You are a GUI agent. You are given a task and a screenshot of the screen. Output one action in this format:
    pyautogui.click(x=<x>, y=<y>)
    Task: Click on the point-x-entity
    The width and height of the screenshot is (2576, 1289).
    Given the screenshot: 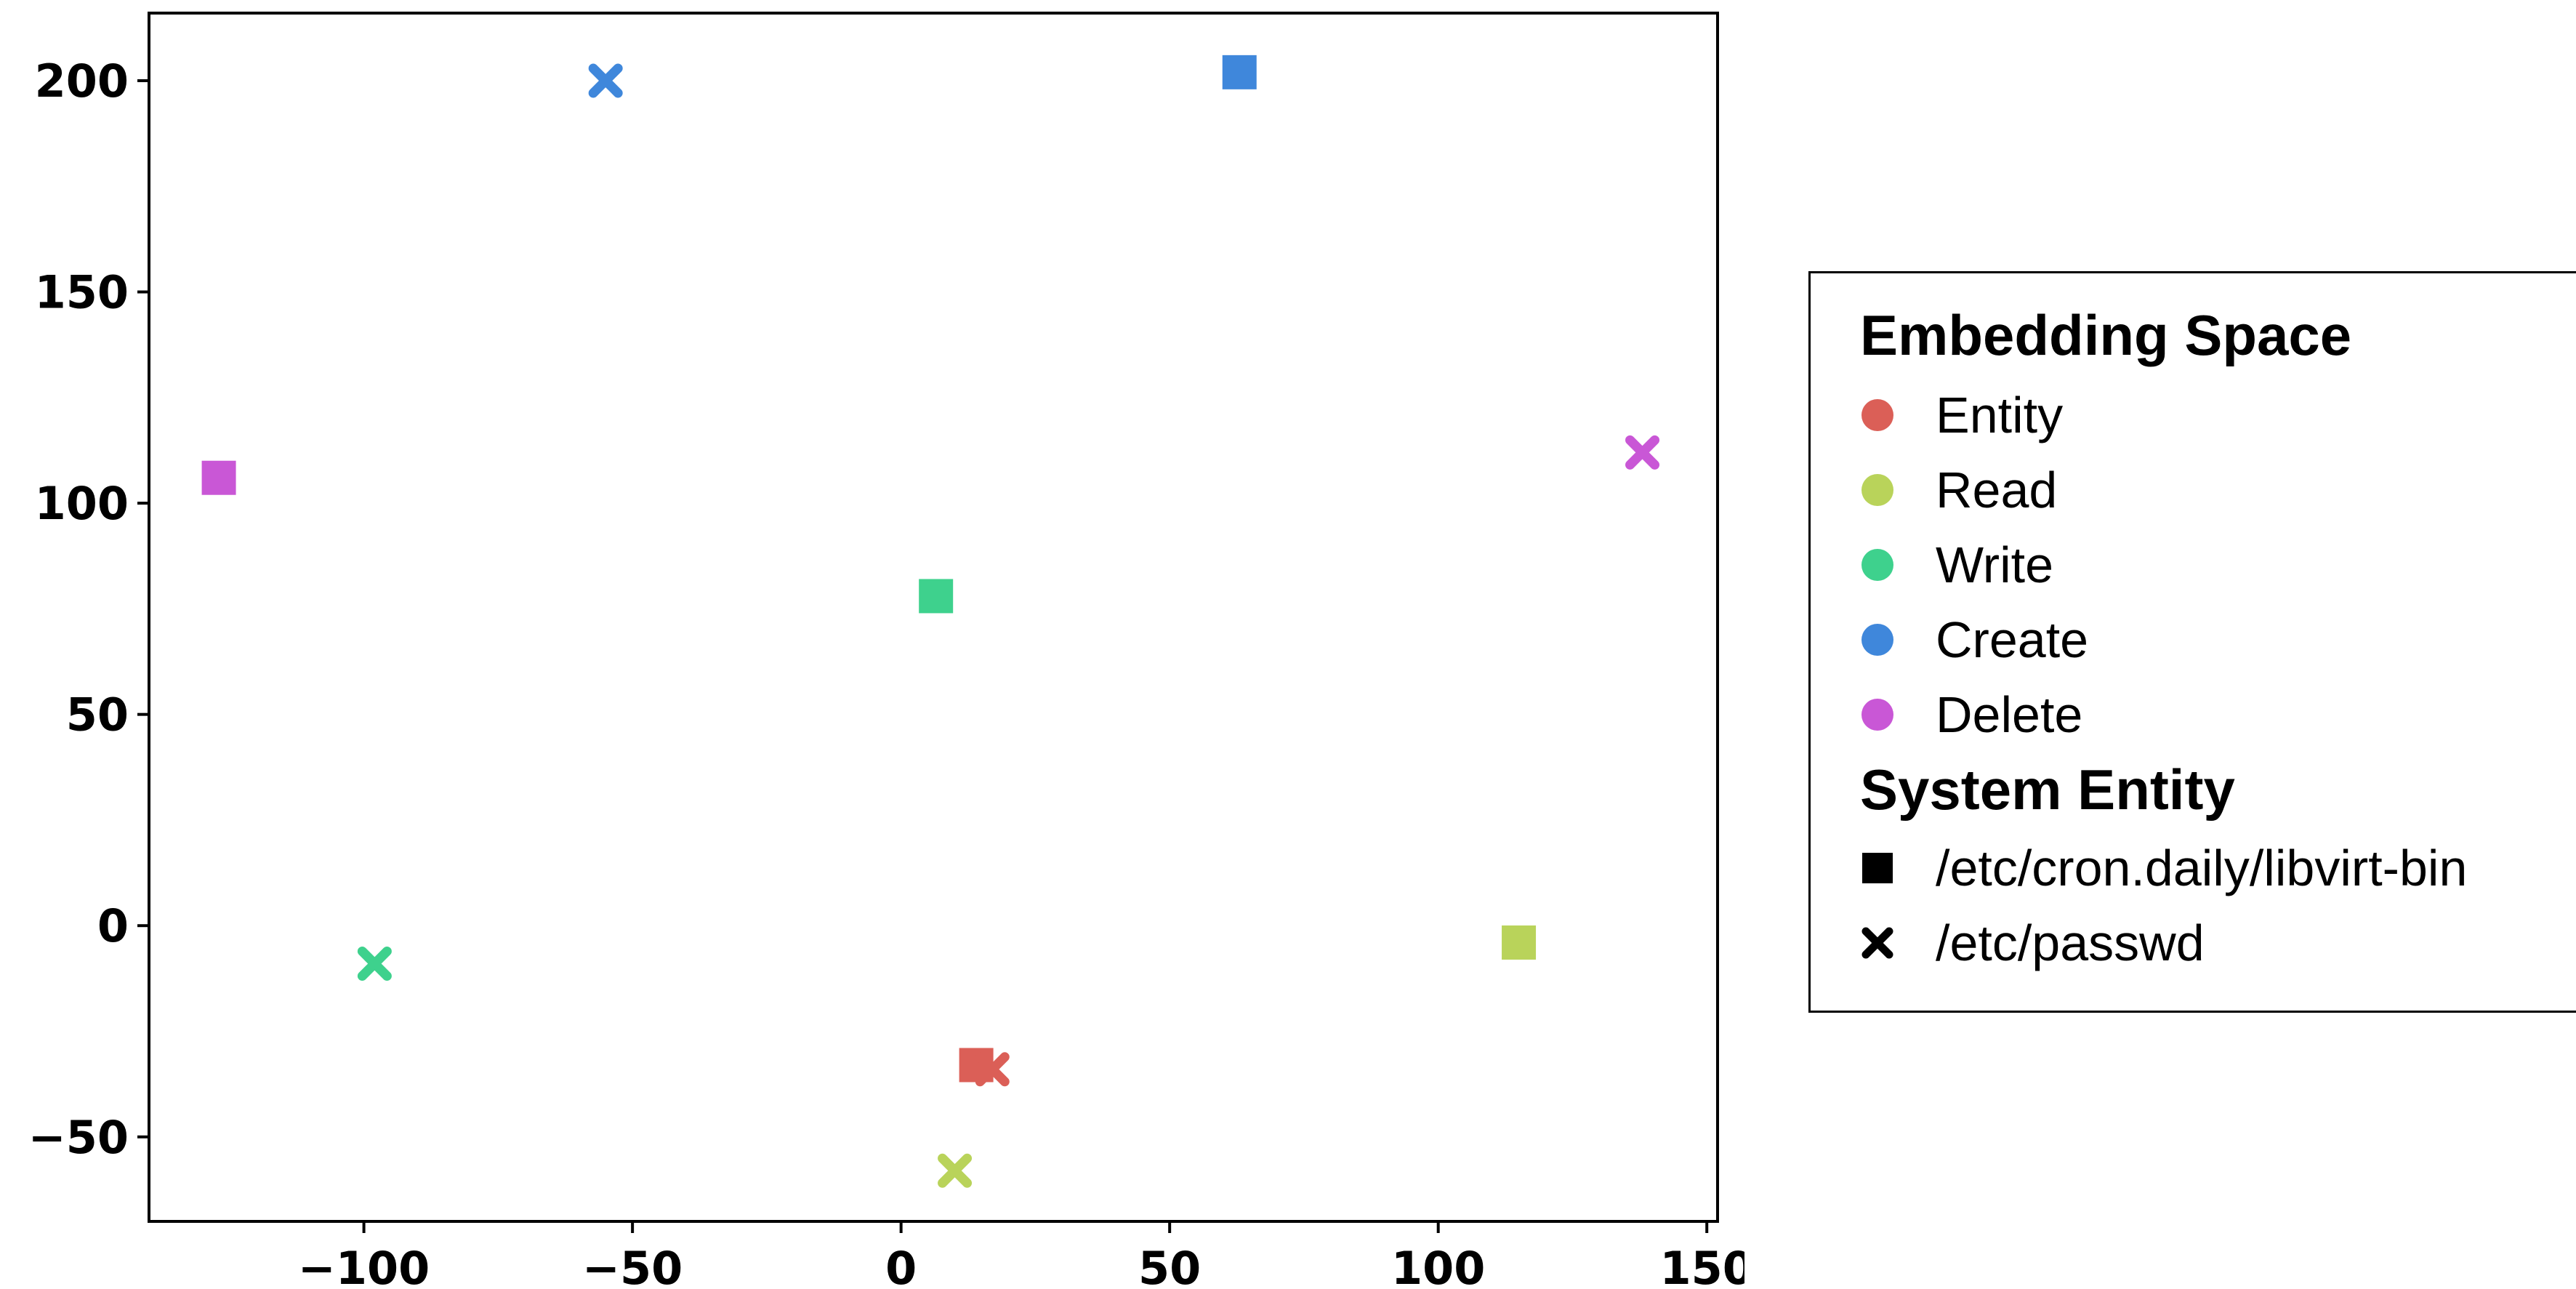 What is the action you would take?
    pyautogui.click(x=992, y=1069)
    